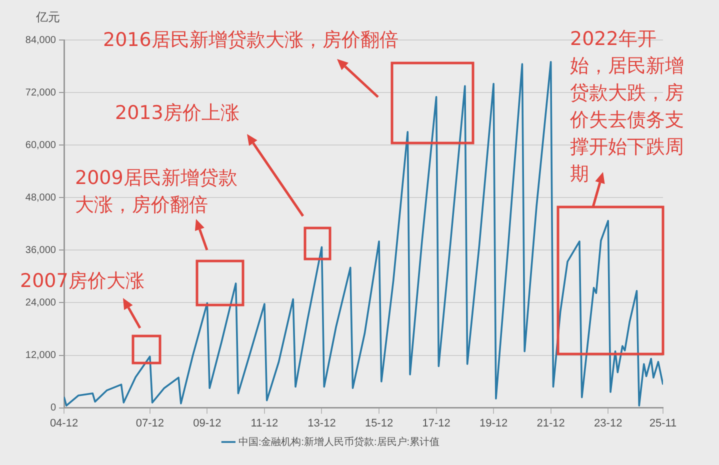 Image resolution: width=719 pixels, height=465 pixels. Describe the element at coordinates (322, 423) in the screenshot. I see `x-tick-label: 13-12` at that location.